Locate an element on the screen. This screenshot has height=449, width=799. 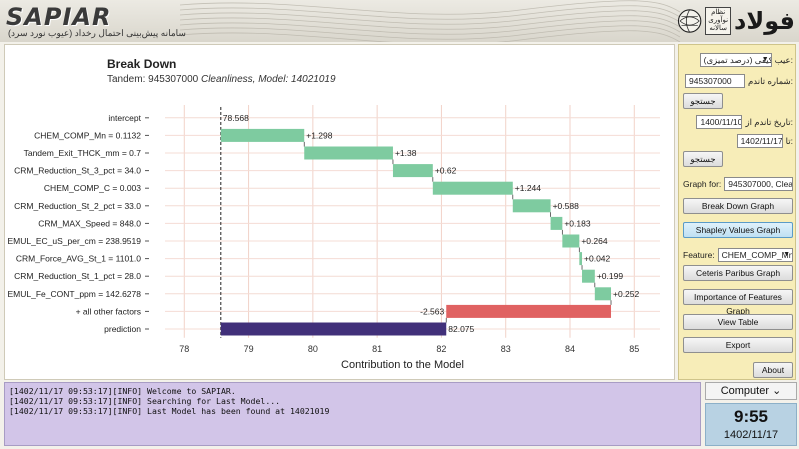
row-label: CRM_Reduction_St_3_pct = 34.0 is located at coordinates (77, 171).